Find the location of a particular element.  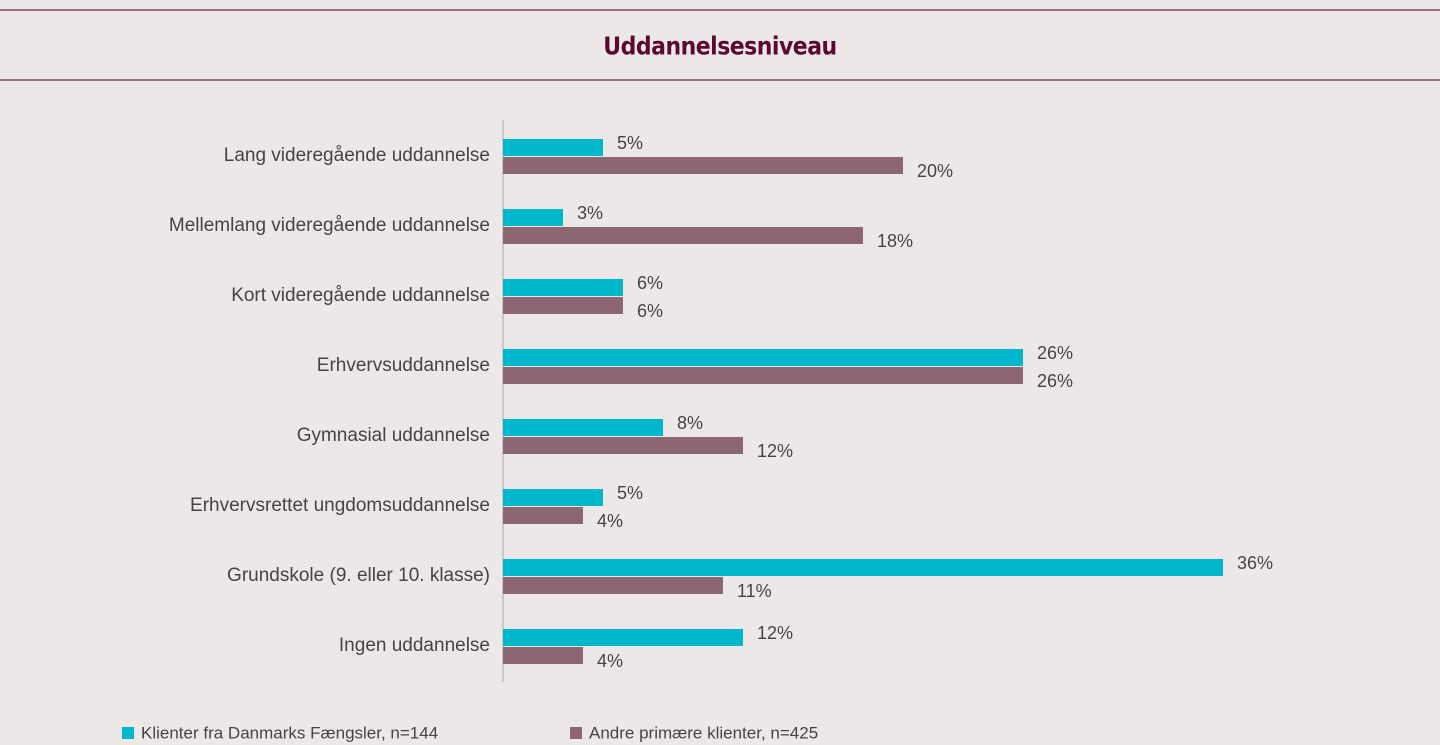

value-label: 8% is located at coordinates (690, 423).